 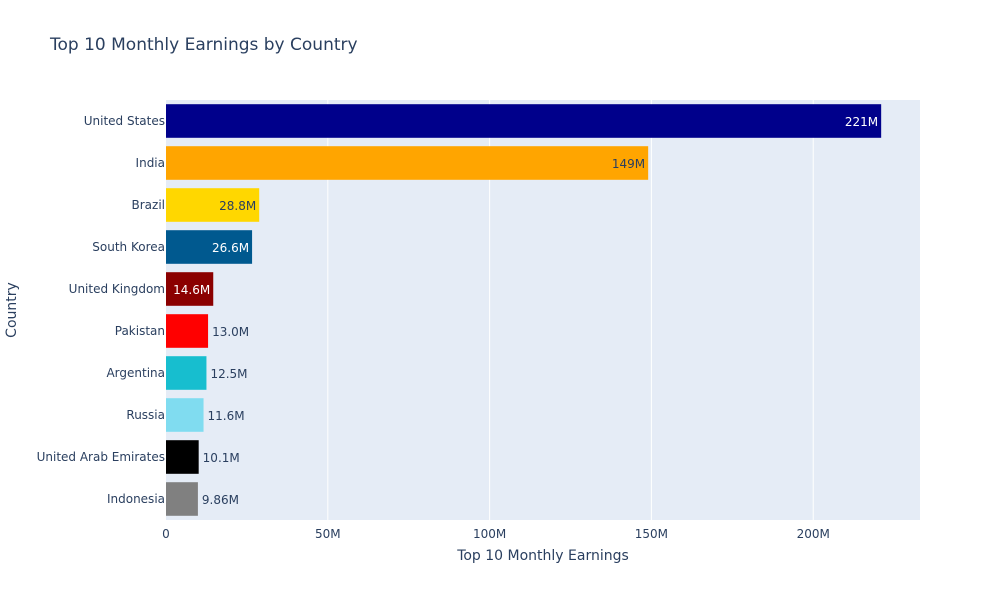 I want to click on x-tick-label: 200M, so click(x=813, y=534).